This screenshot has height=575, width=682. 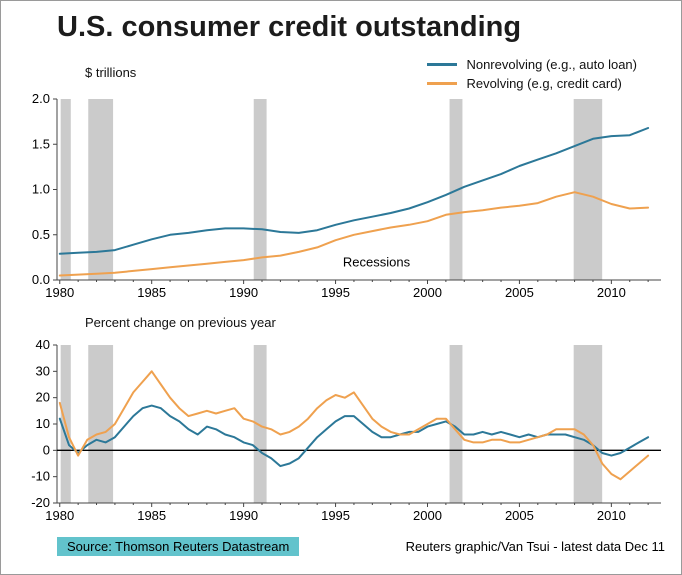 I want to click on revolving-line-swatch, so click(x=442, y=83).